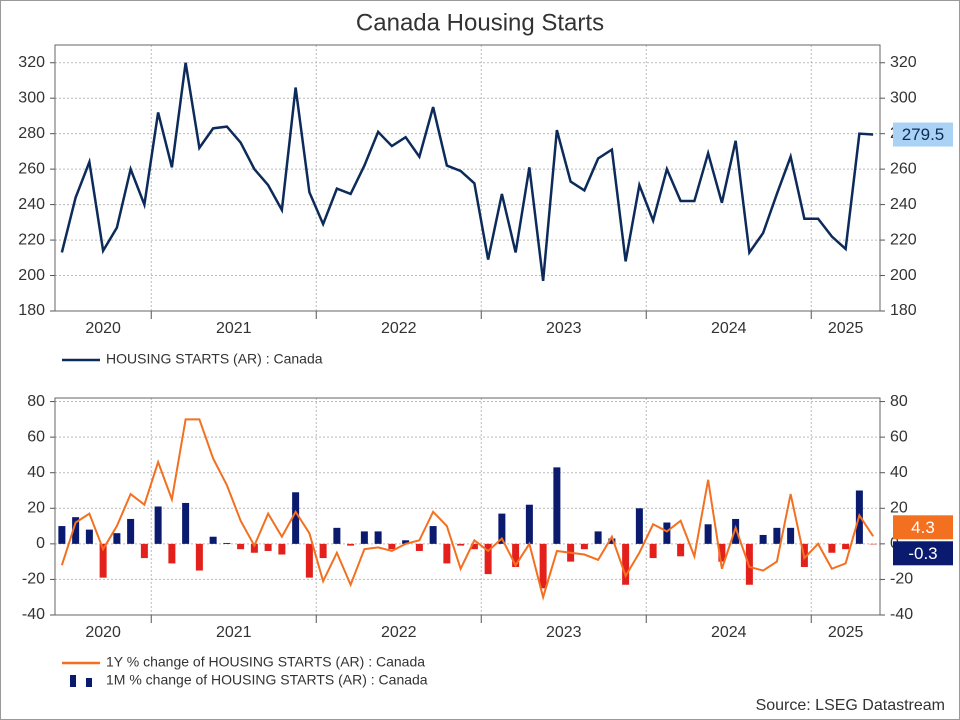 The image size is (960, 720). I want to click on last-value-label: 4.3, so click(923, 527).